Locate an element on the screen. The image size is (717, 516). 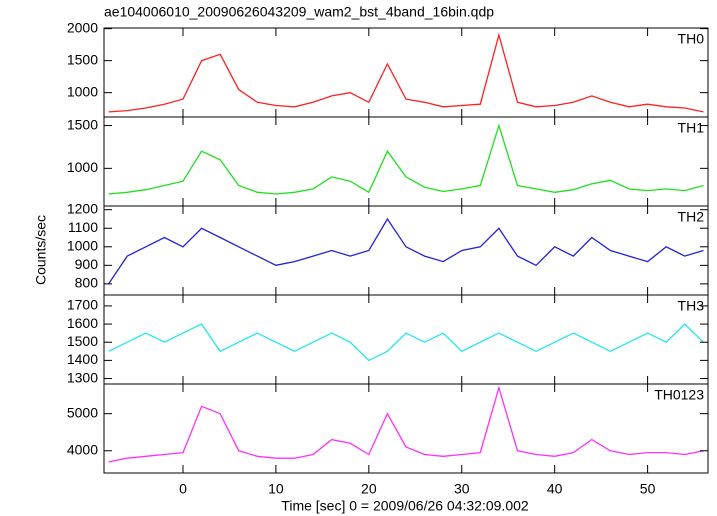
y-tick-label: 1700 is located at coordinates (82, 305).